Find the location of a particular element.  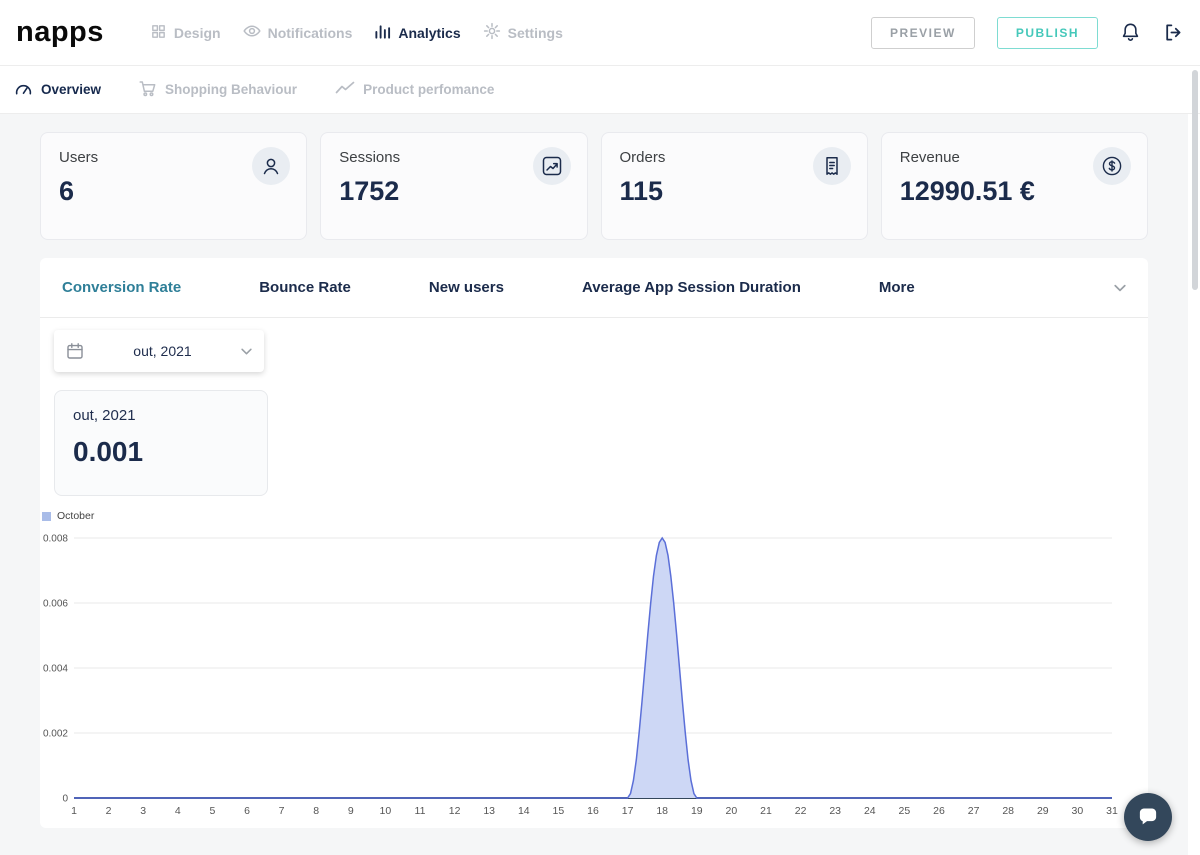

subnav-item-overview: Overview is located at coordinates (57, 90).